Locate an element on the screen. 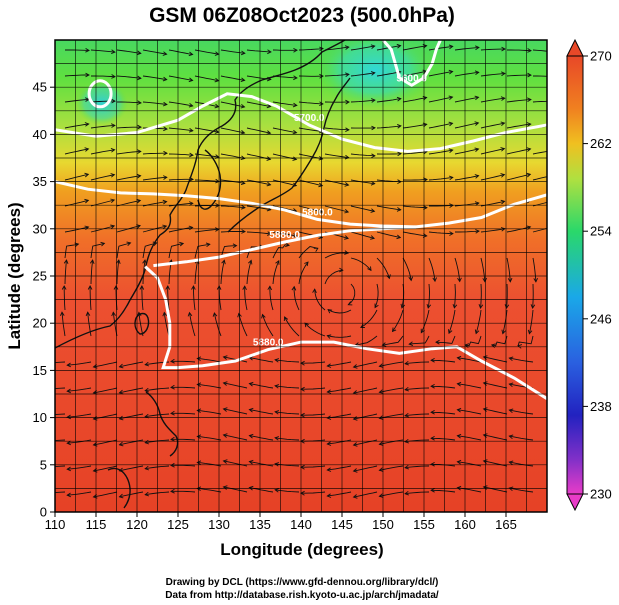 Image resolution: width=619 pixels, height=605 pixels. x-tick-label: 140 is located at coordinates (301, 524).